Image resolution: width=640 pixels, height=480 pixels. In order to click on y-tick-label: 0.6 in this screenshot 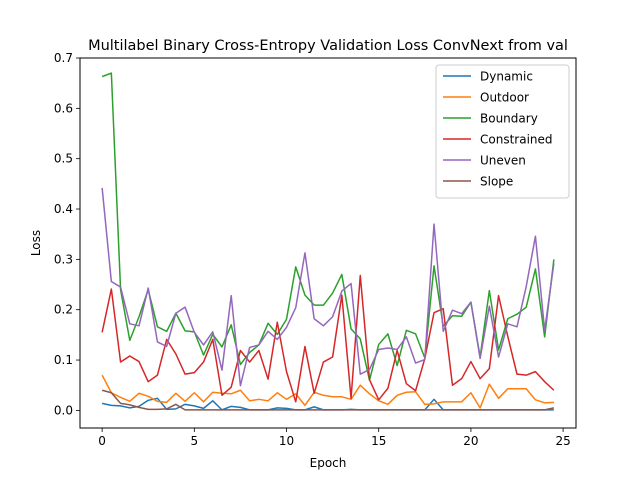, I will do `click(63, 108)`.